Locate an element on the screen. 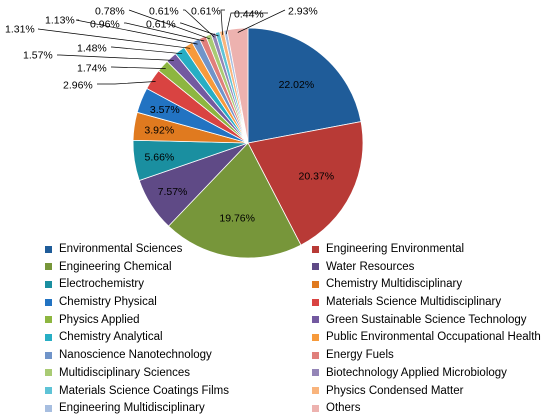 The height and width of the screenshot is (419, 550). legend-label: Chemistry Physical is located at coordinates (108, 302).